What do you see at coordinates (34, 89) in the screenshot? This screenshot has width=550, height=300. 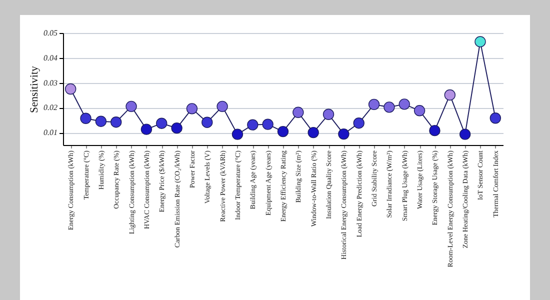 I see `y-axis-title: Sensitivity` at bounding box center [34, 89].